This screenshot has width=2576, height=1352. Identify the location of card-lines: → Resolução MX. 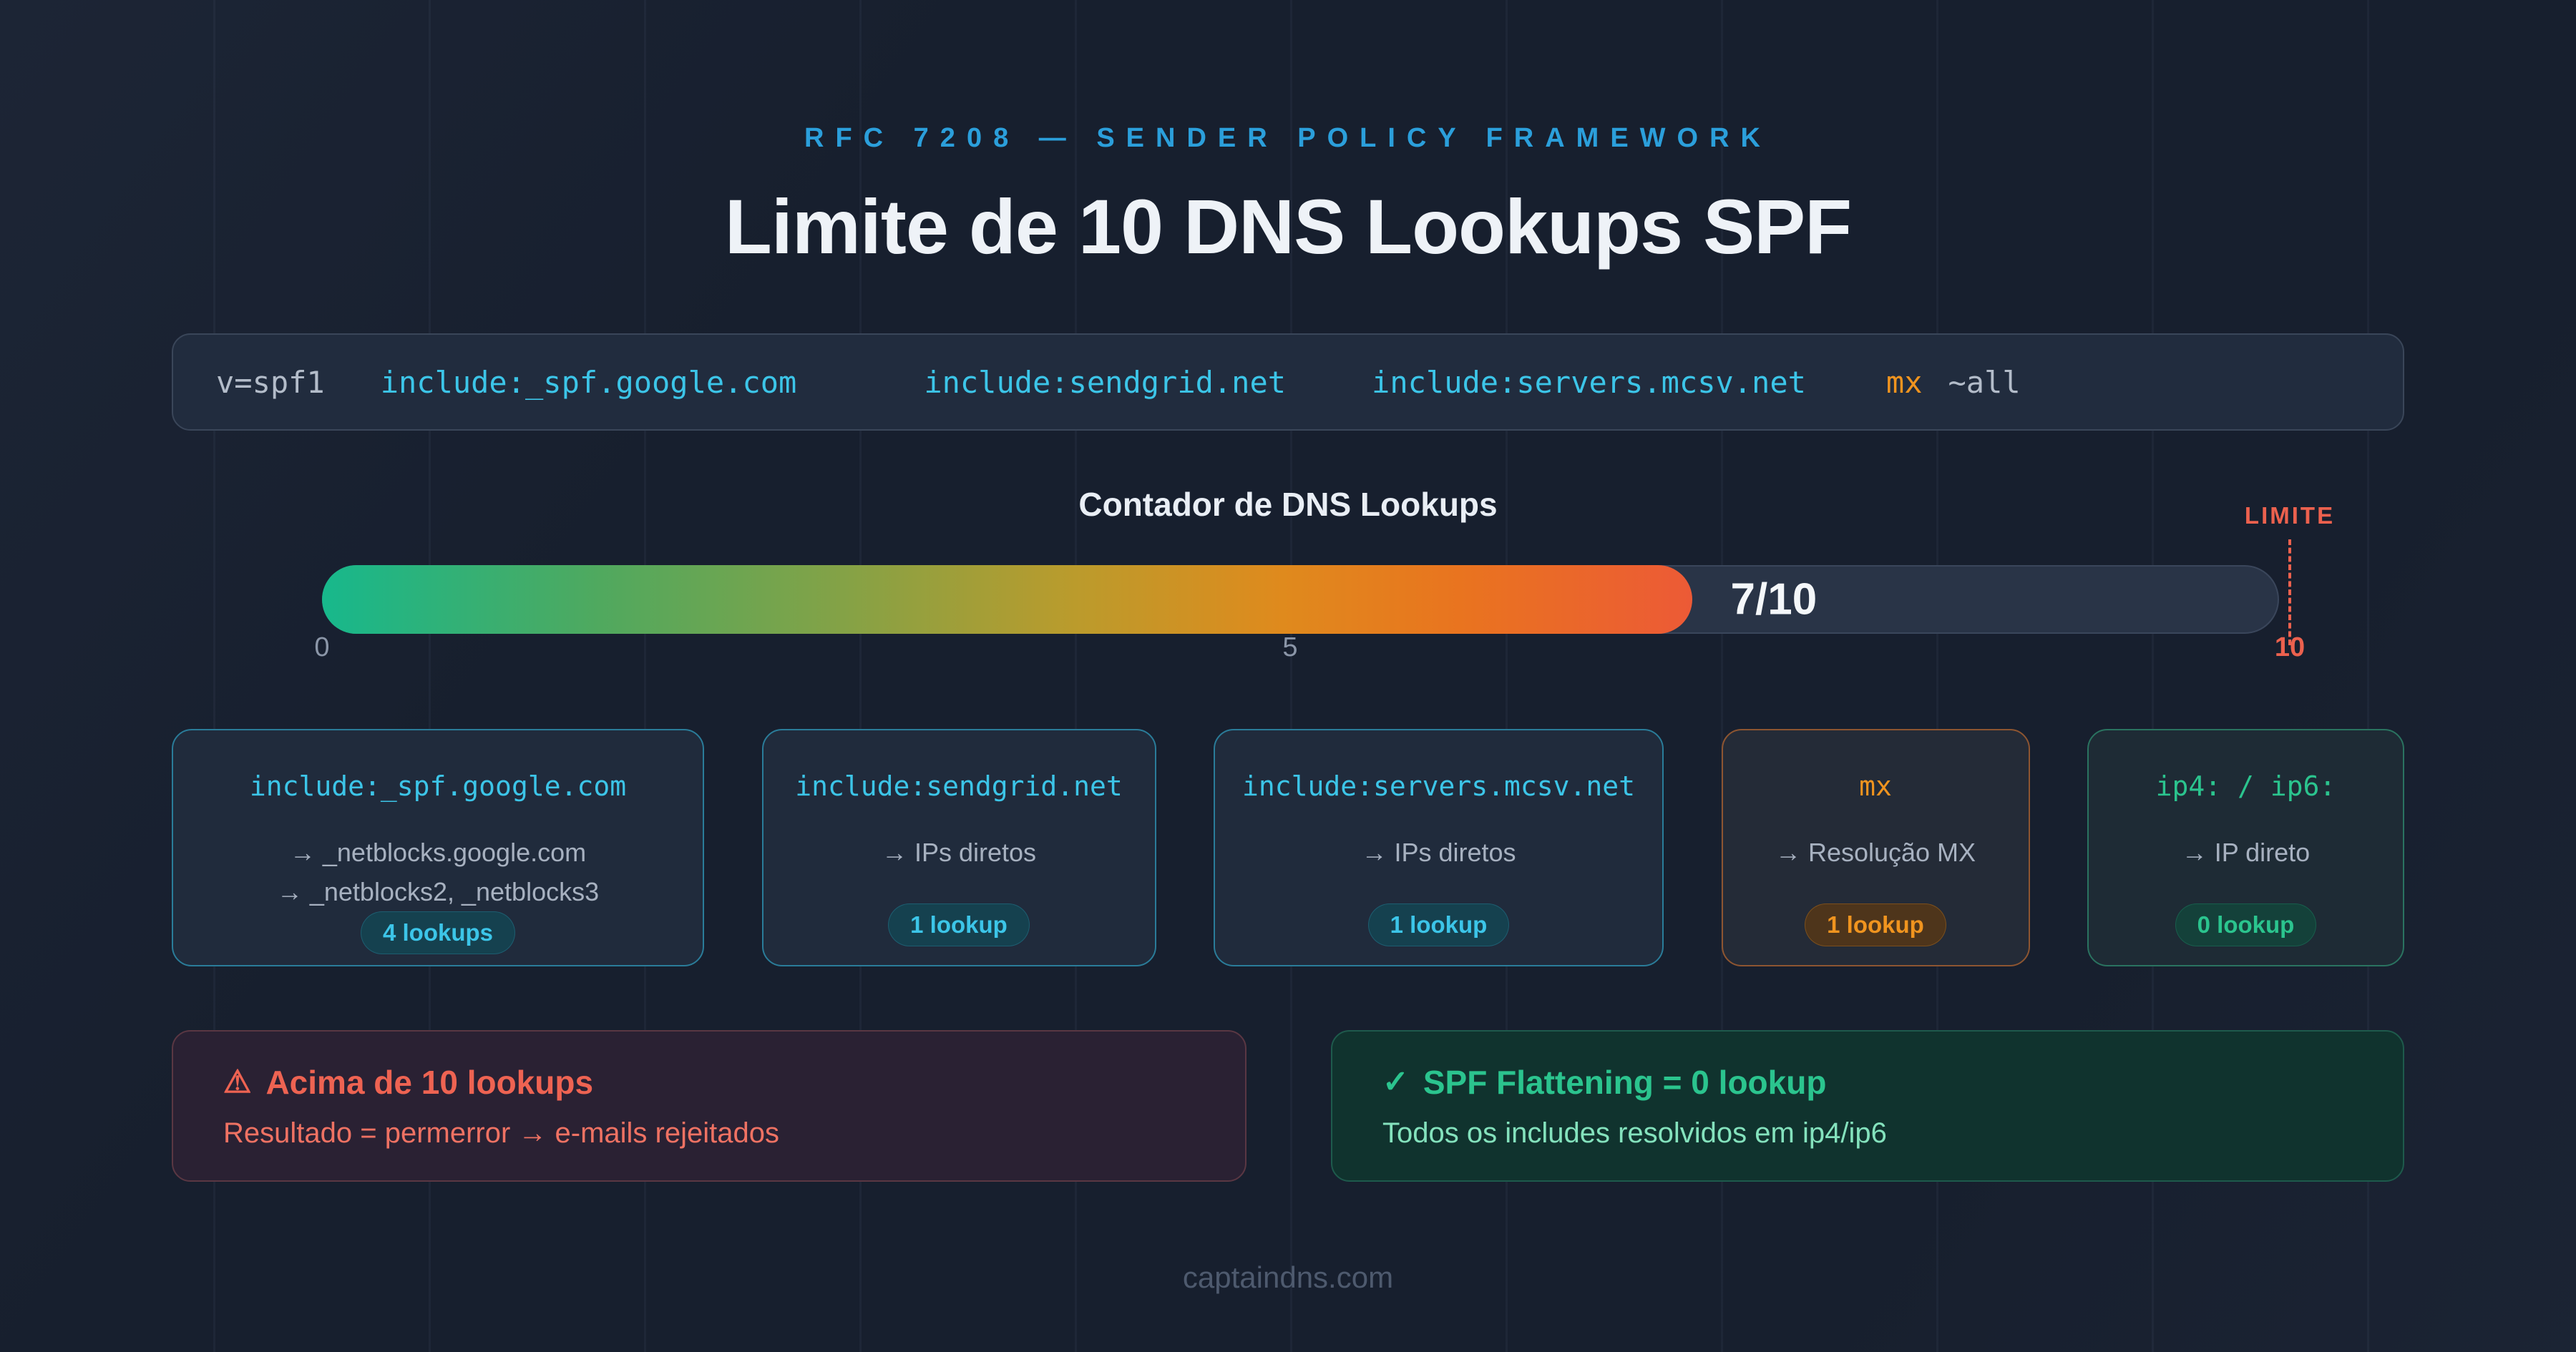
(1875, 853).